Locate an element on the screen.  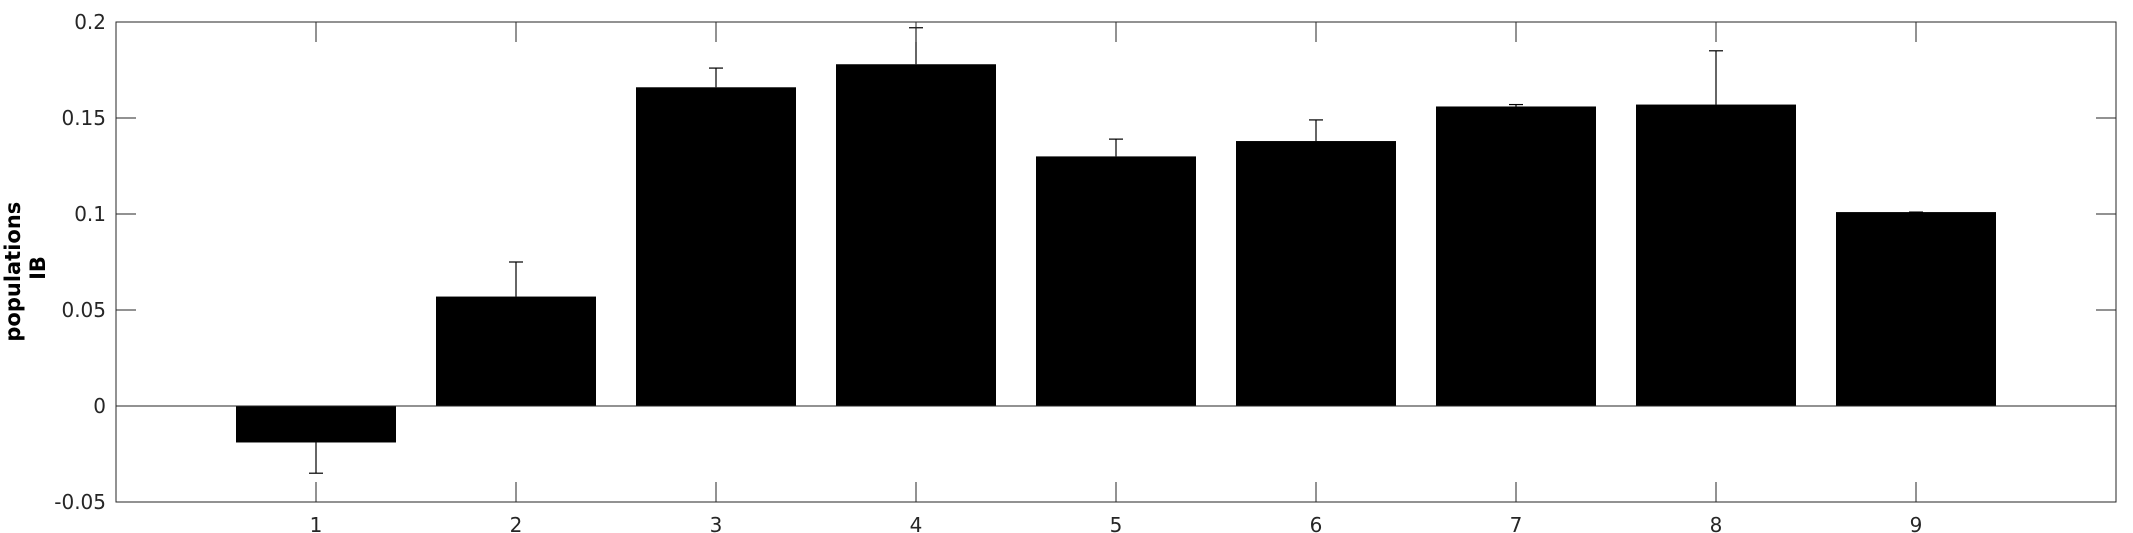
y-axis-label-line-1: populations is located at coordinates (13, 272).